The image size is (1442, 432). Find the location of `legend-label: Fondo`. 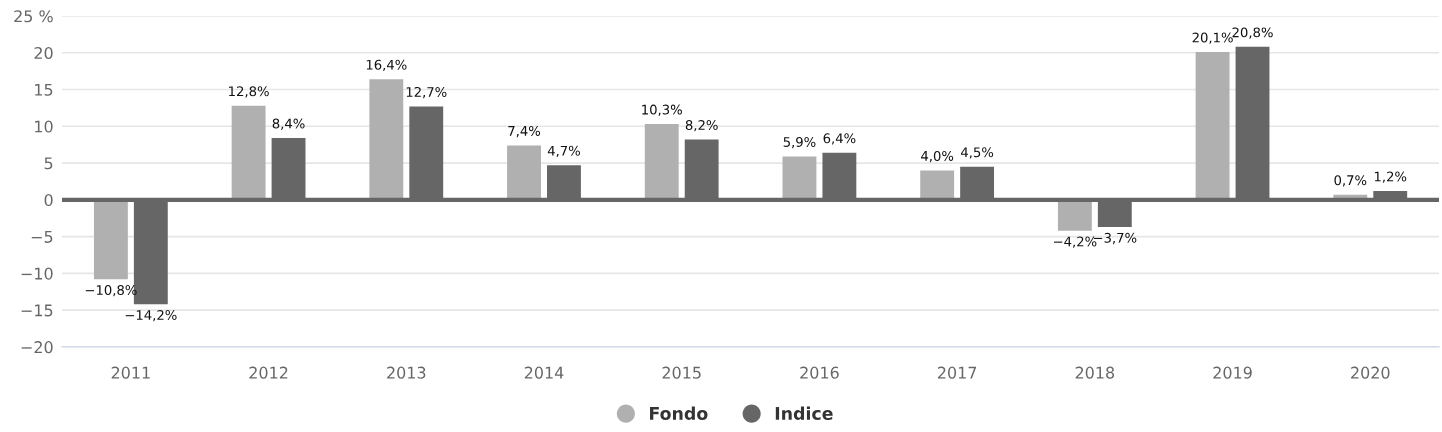

legend-label: Fondo is located at coordinates (679, 413).